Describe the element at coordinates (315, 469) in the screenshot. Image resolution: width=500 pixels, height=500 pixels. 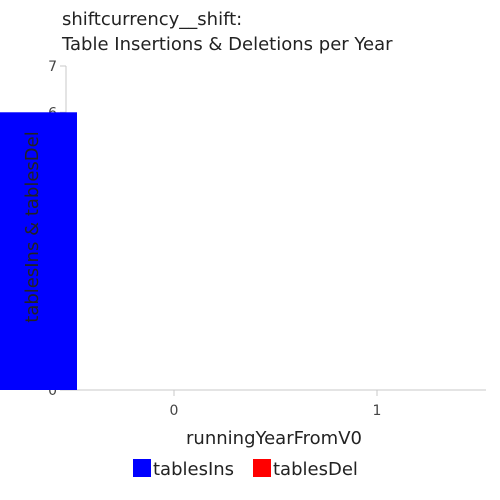
I see `legend-label-tablesDel: tablesDel` at that location.